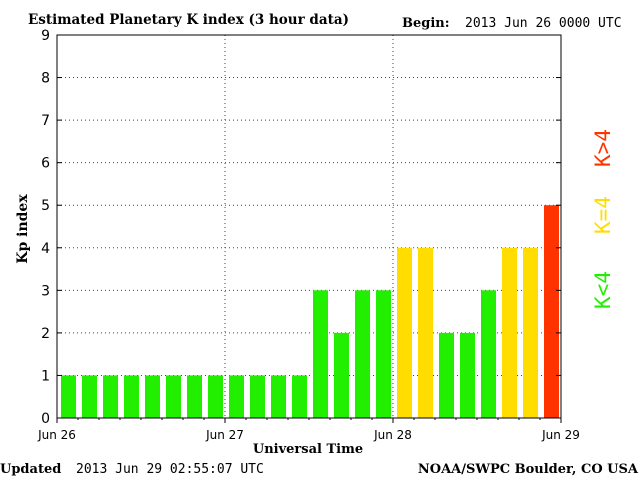 The width and height of the screenshot is (640, 480). Describe the element at coordinates (23, 229) in the screenshot. I see `y-axis-label: Kp index` at that location.